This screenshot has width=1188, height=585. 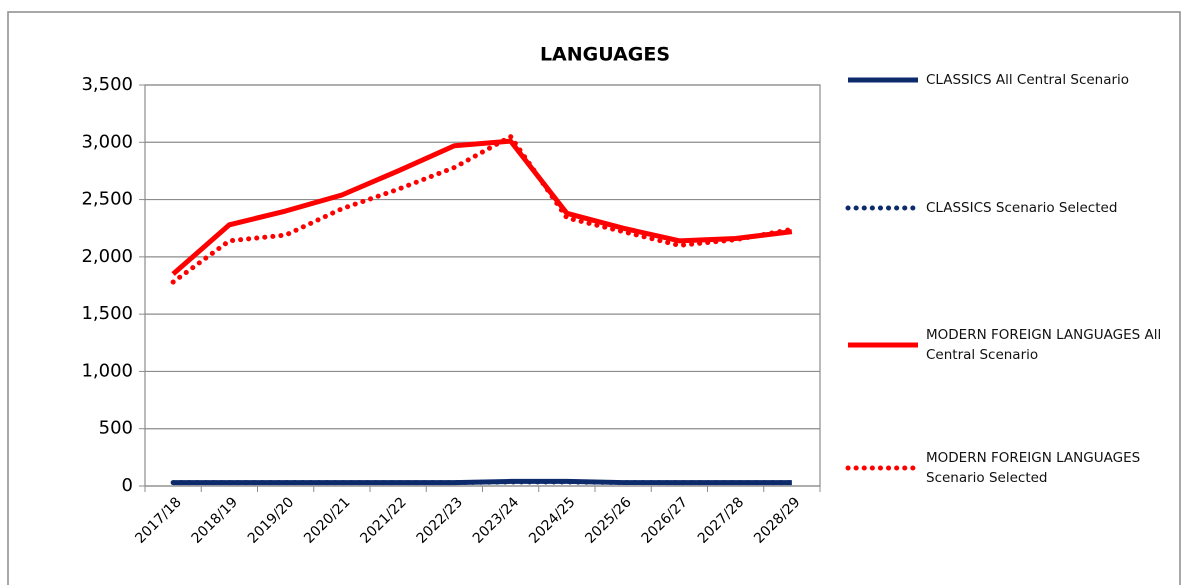 I want to click on y-tick-label: 0, so click(x=127, y=485).